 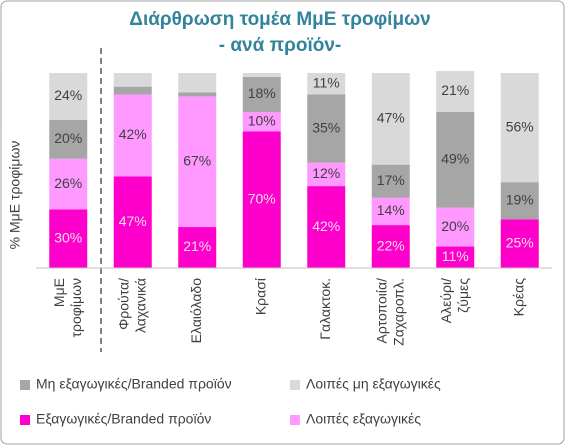 What do you see at coordinates (131, 305) in the screenshot?
I see `x-tick-label: Φρούτα/λαχανικά` at bounding box center [131, 305].